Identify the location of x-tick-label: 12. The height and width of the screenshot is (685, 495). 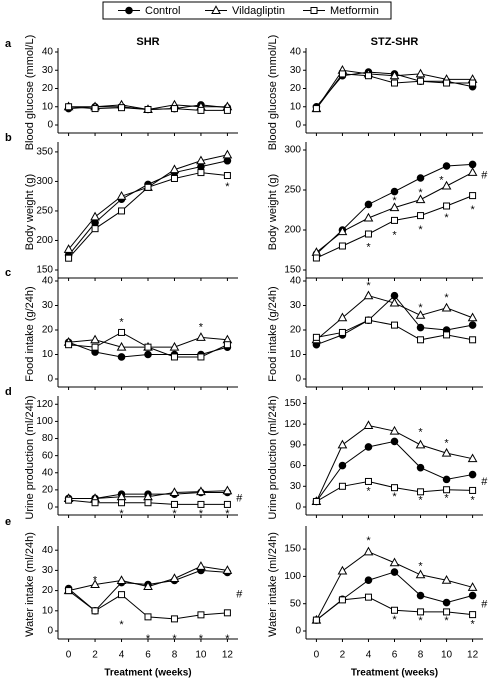
(473, 655).